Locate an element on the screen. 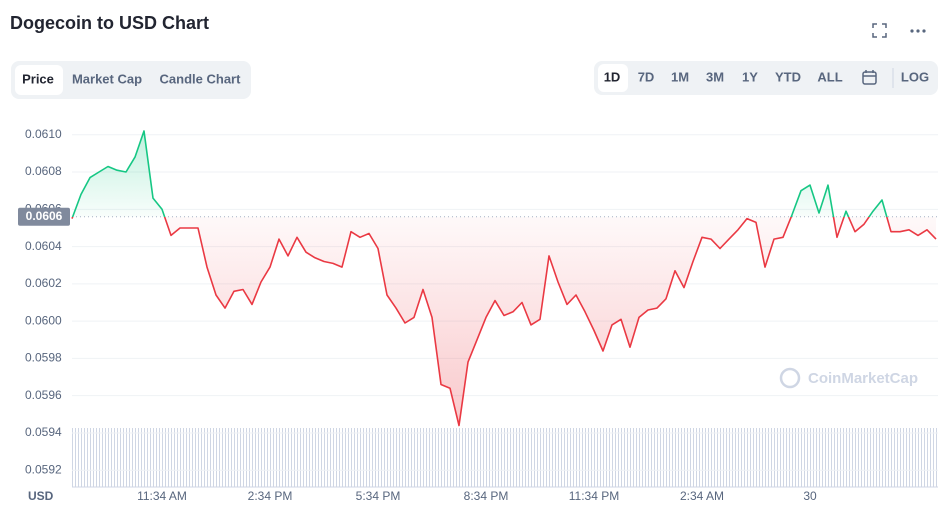 The width and height of the screenshot is (946, 511). tab: Price is located at coordinates (38, 78).